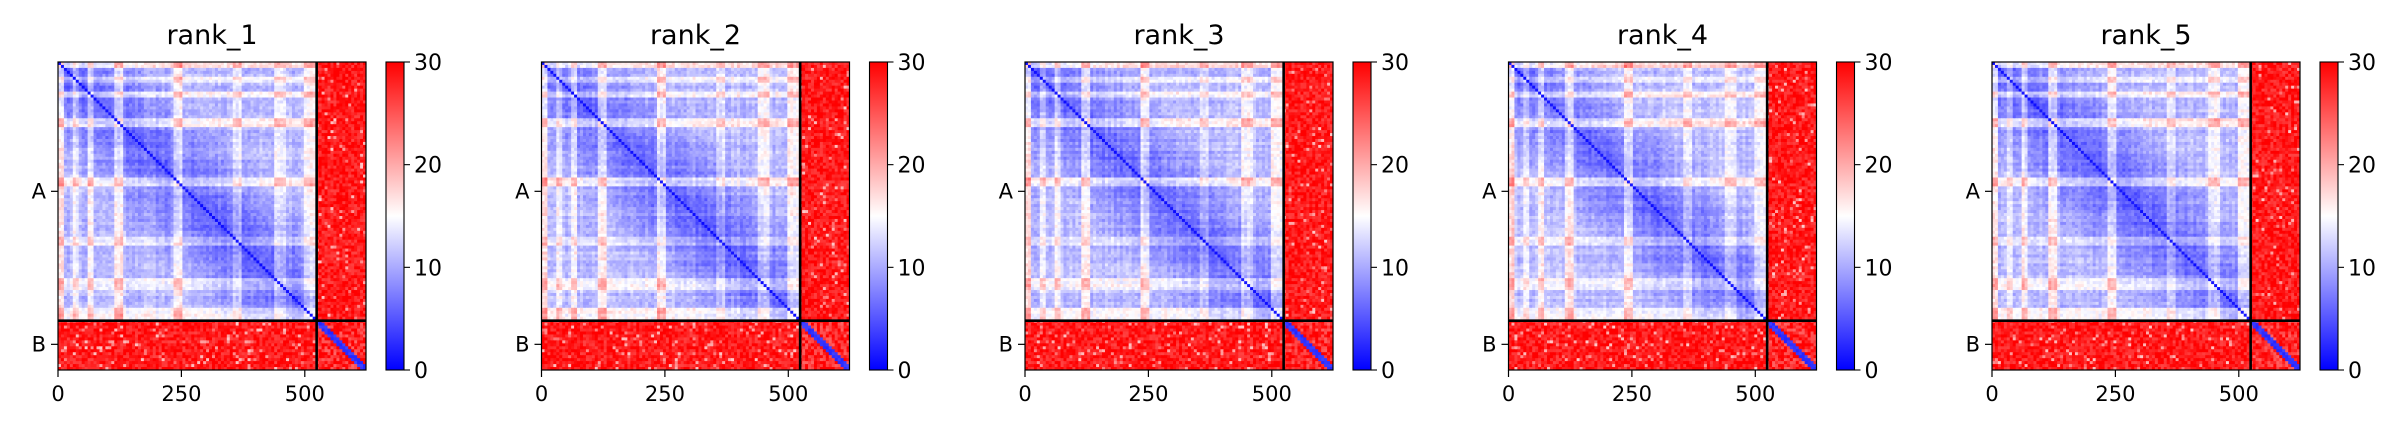  Describe the element at coordinates (1662, 35) in the screenshot. I see `panel-title: rank_4` at that location.